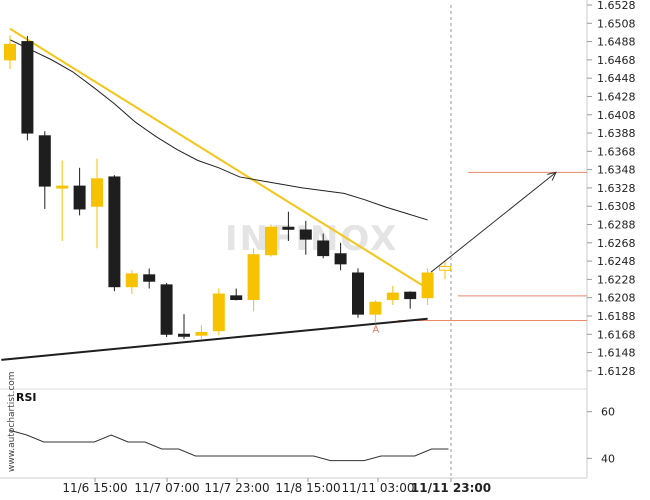 This screenshot has height=500, width=650. Describe the element at coordinates (378, 488) in the screenshot. I see `x-tick-label: 11/11 03:00` at that location.